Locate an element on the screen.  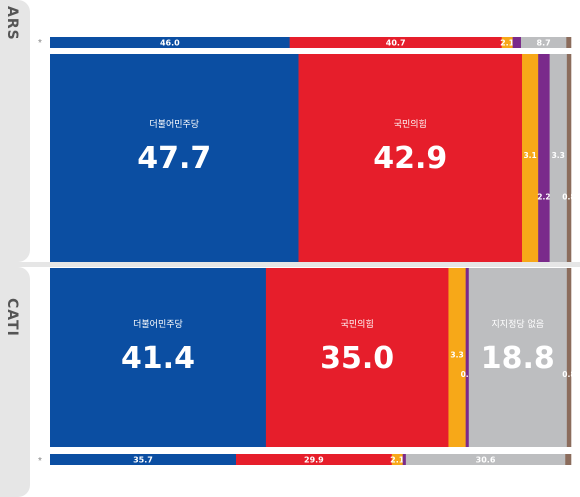
cati-current-value-label: 0.8 is located at coordinates (568, 374).